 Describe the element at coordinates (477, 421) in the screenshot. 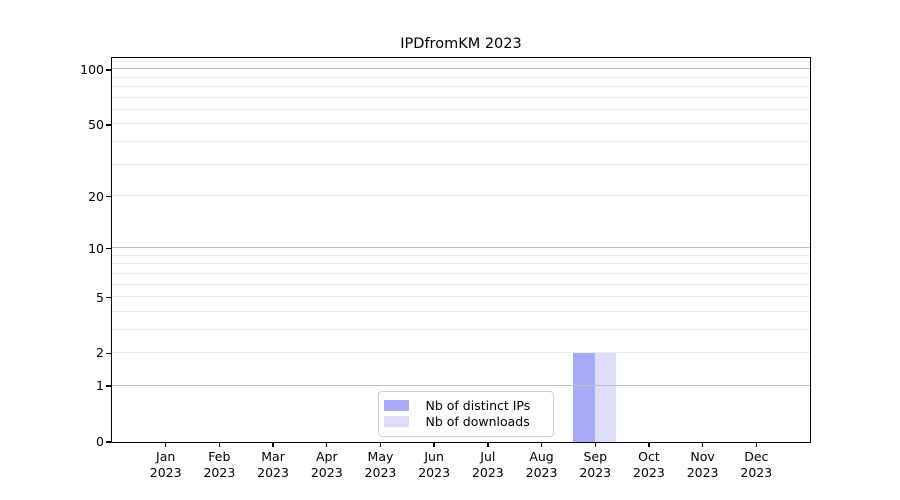

I see `legend-label-downloads: Nb of downloads` at that location.